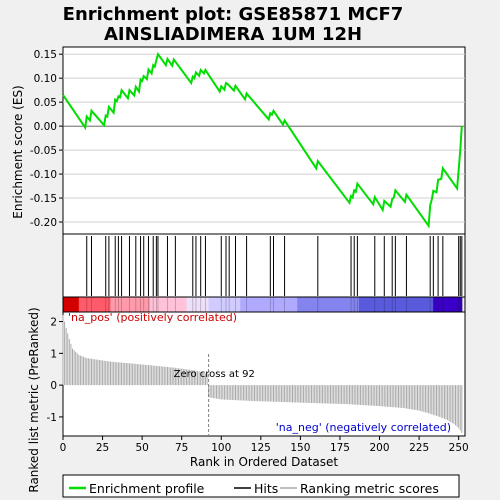  I want to click on legend-hits-label: Hits, so click(266, 488).